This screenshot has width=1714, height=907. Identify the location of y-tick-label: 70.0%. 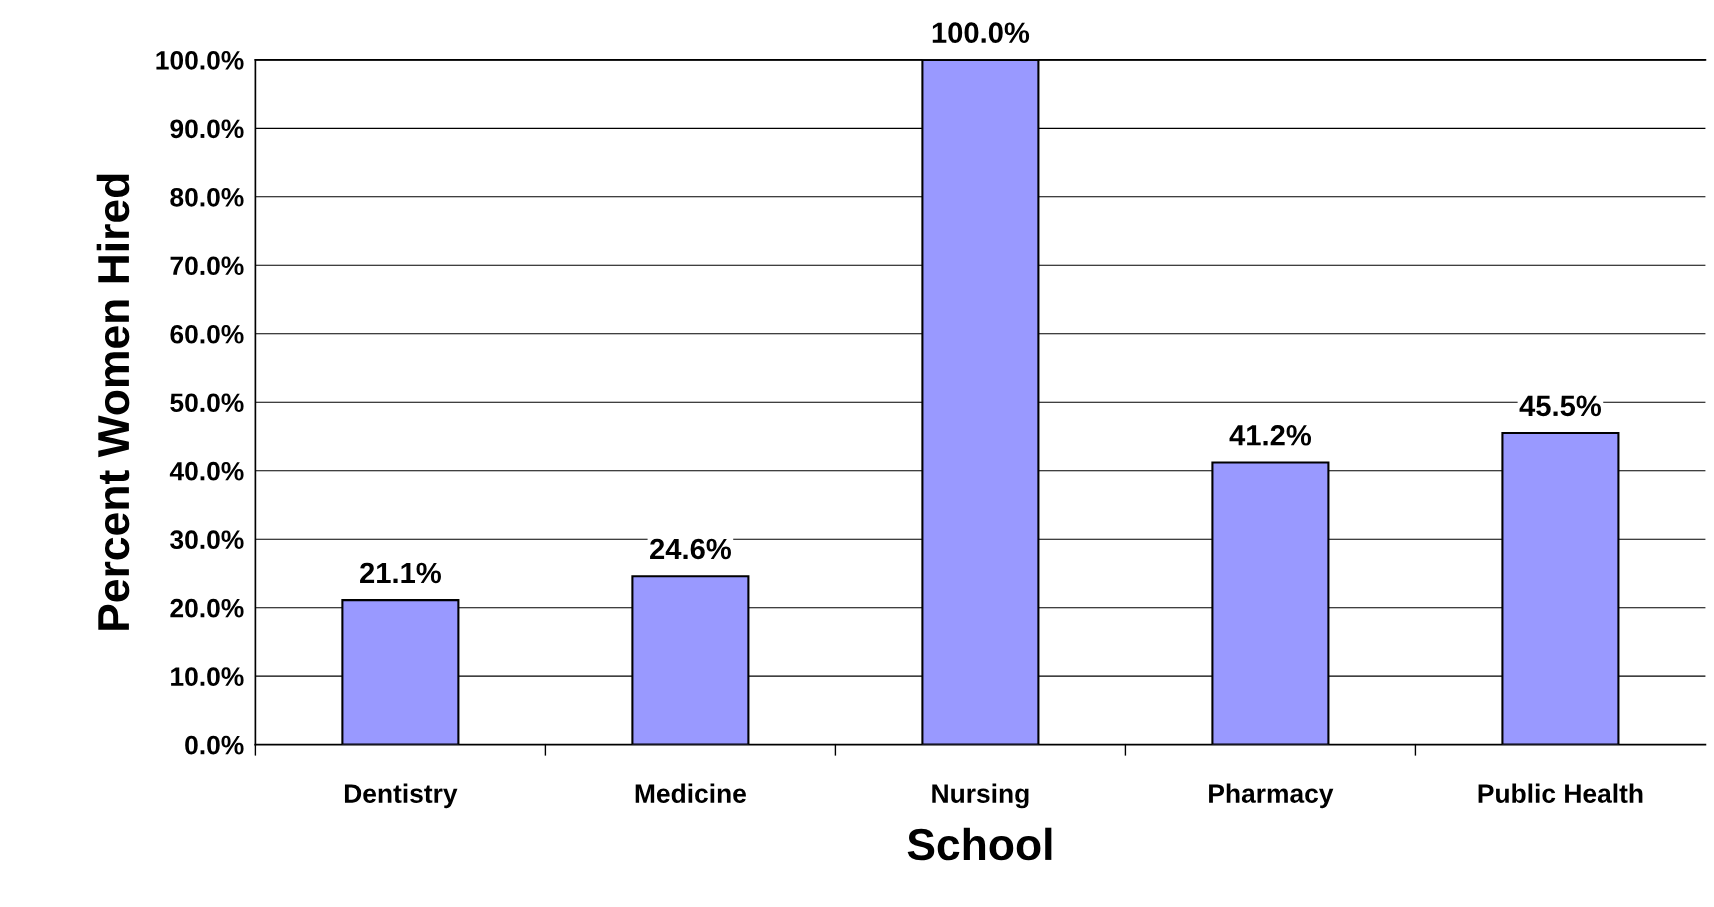
(207, 266).